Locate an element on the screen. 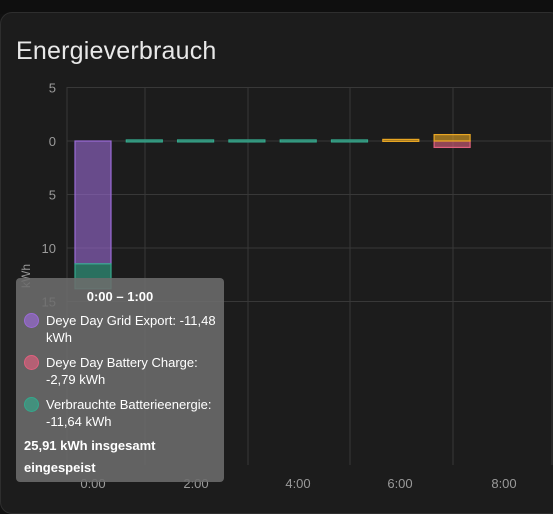 The height and width of the screenshot is (514, 553). y-tick-label: 0 is located at coordinates (52, 141).